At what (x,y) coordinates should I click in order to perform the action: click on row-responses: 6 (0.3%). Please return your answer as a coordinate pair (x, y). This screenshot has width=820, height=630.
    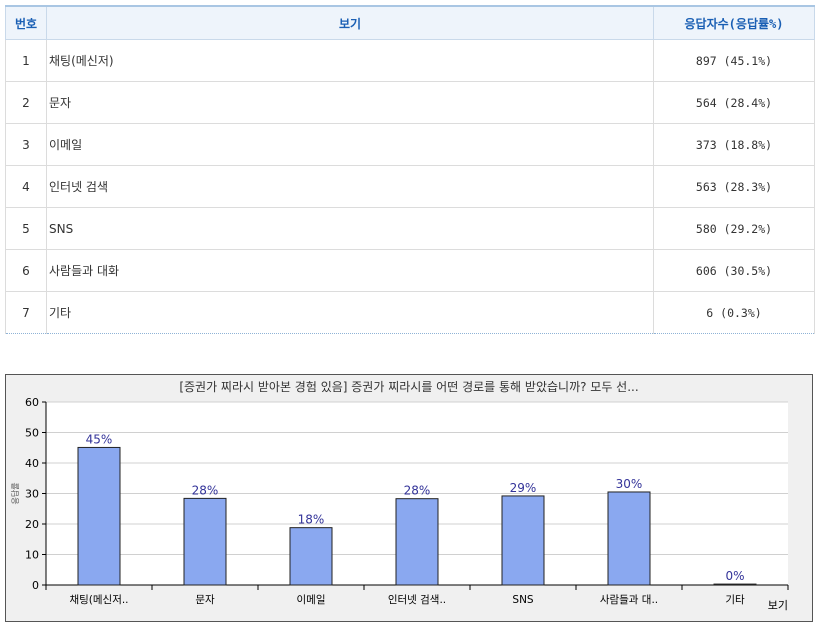
    Looking at the image, I should click on (734, 312).